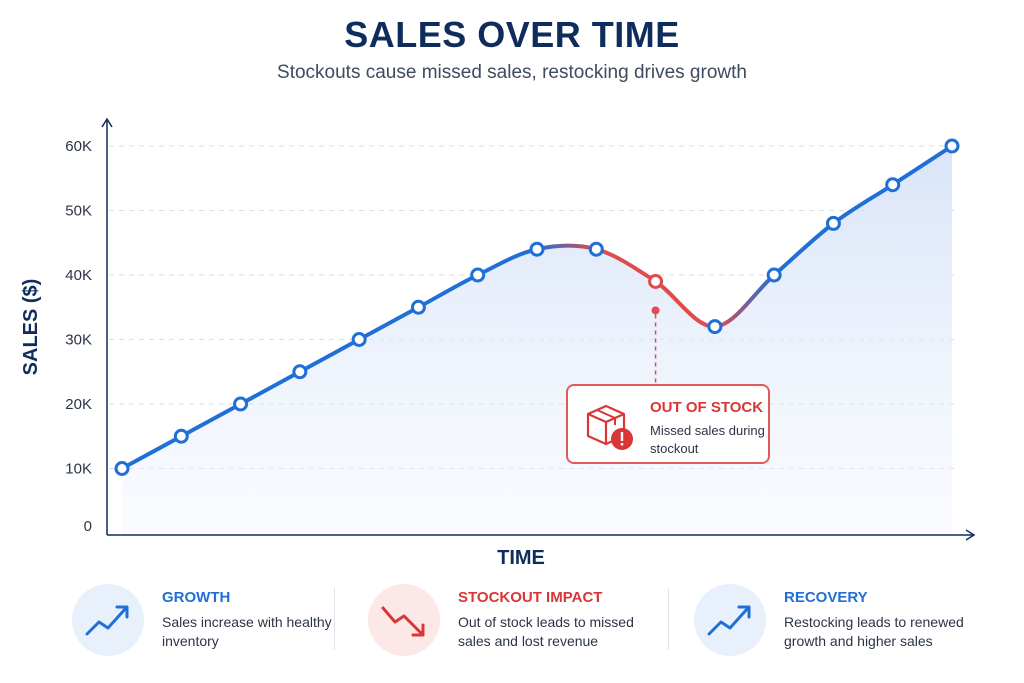 The height and width of the screenshot is (683, 1024). Describe the element at coordinates (530, 597) in the screenshot. I see `panel-title: STOCKOUT IMPACT` at that location.